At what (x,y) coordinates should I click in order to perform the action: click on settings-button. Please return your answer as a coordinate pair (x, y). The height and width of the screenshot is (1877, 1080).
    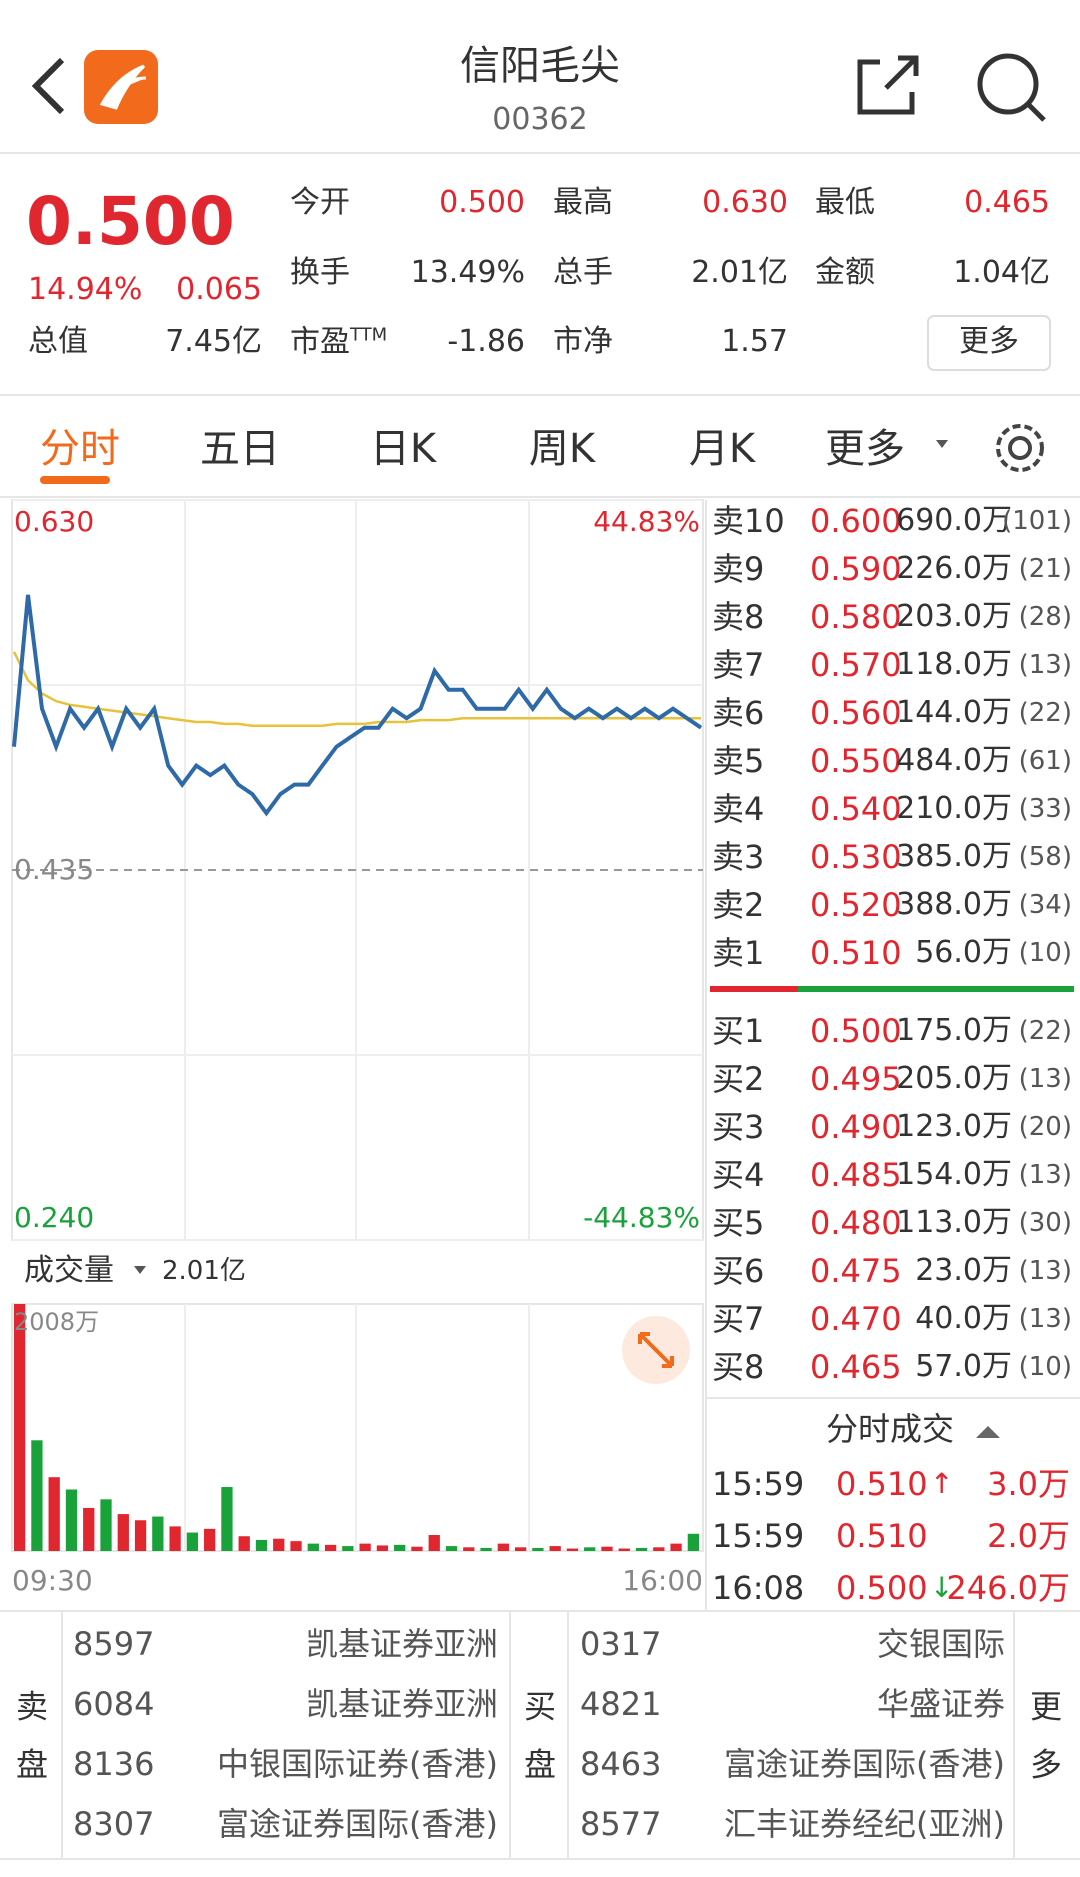
    Looking at the image, I should click on (1020, 448).